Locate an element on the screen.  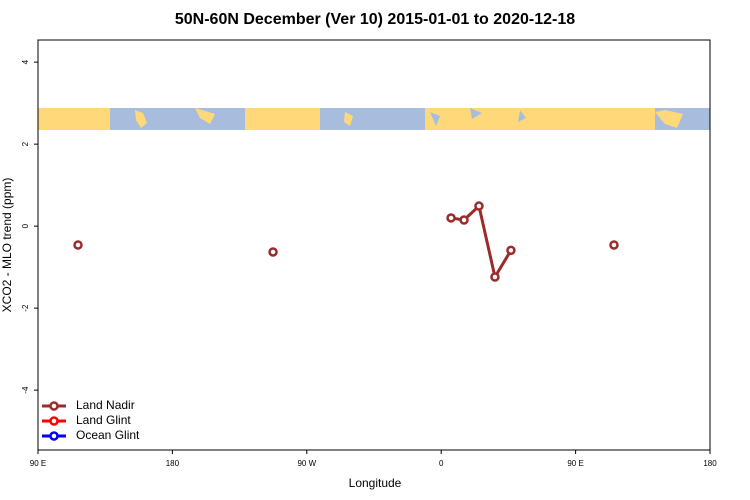
series-line is located at coordinates (481, 242).